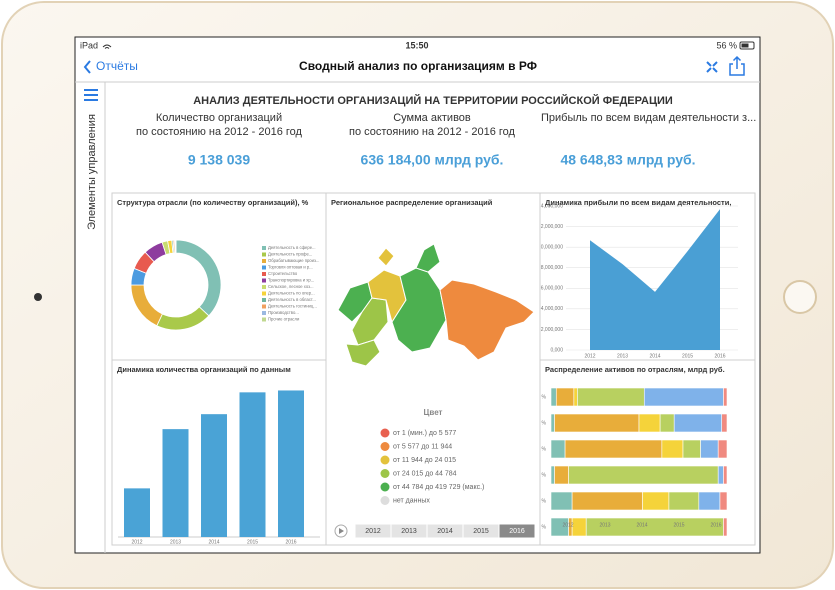  What do you see at coordinates (655, 279) in the screenshot?
I see `area` at bounding box center [655, 279].